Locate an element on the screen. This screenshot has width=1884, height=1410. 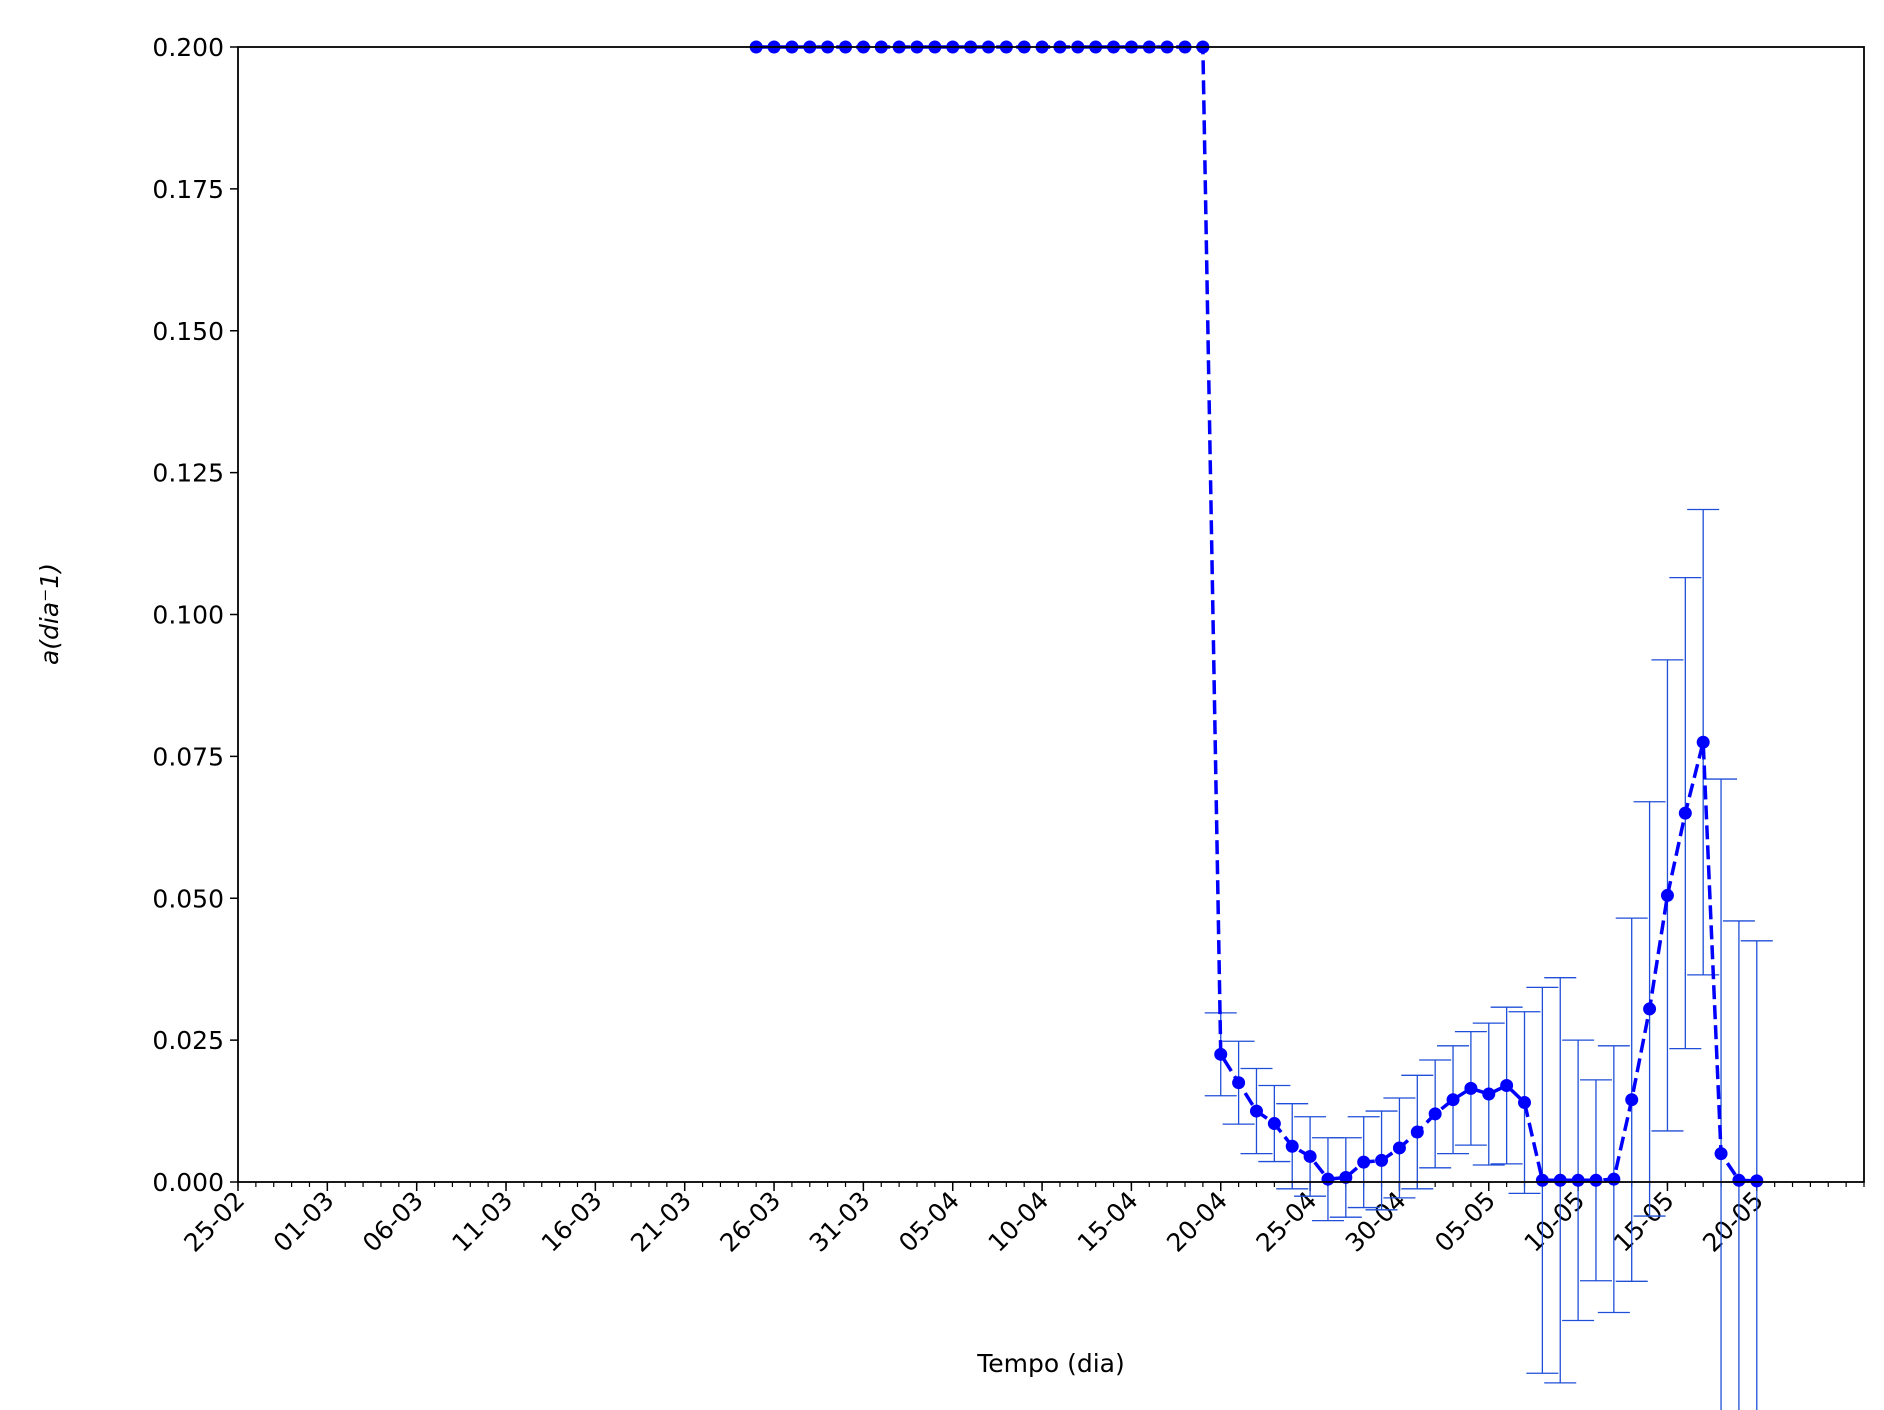
x-tick-label: 15-04 is located at coordinates (1108, 1222).